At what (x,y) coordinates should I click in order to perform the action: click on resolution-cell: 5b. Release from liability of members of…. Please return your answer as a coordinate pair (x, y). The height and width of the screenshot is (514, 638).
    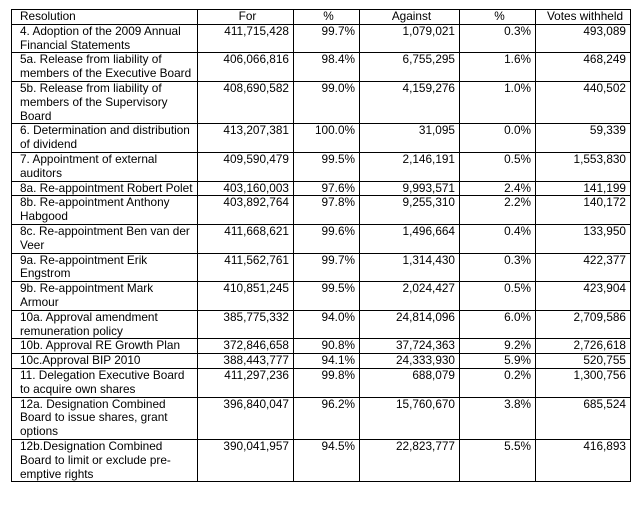
    Looking at the image, I should click on (104, 102).